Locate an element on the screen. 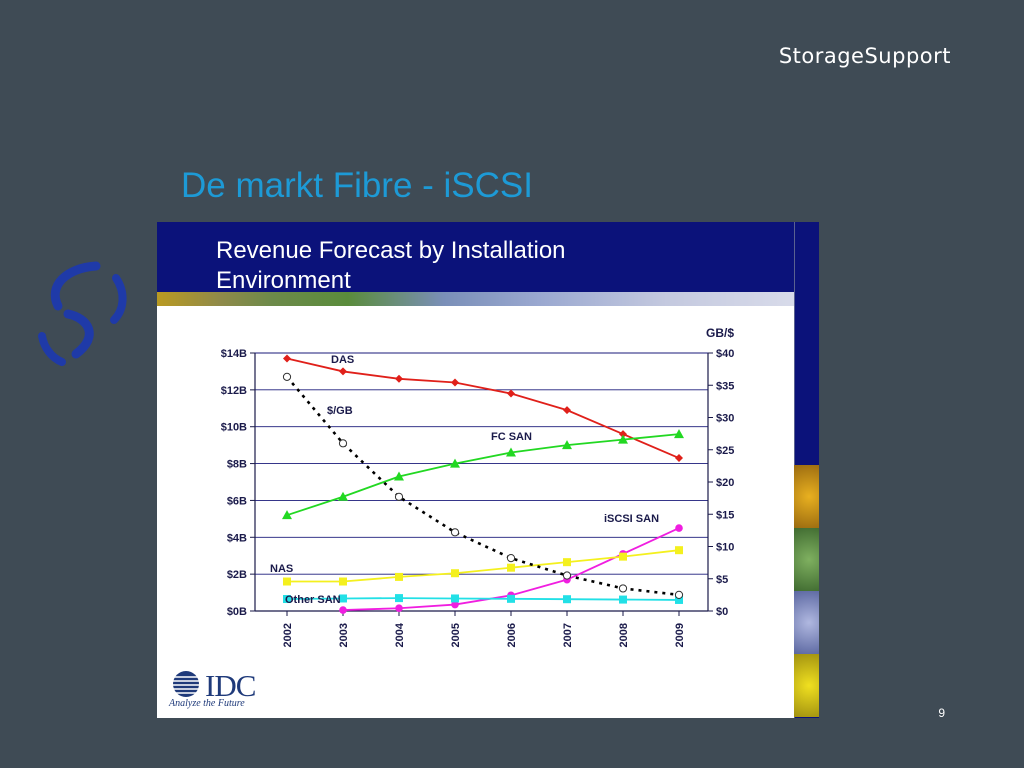 This screenshot has width=1024, height=768. brand-name: StorageSupport is located at coordinates (864, 56).